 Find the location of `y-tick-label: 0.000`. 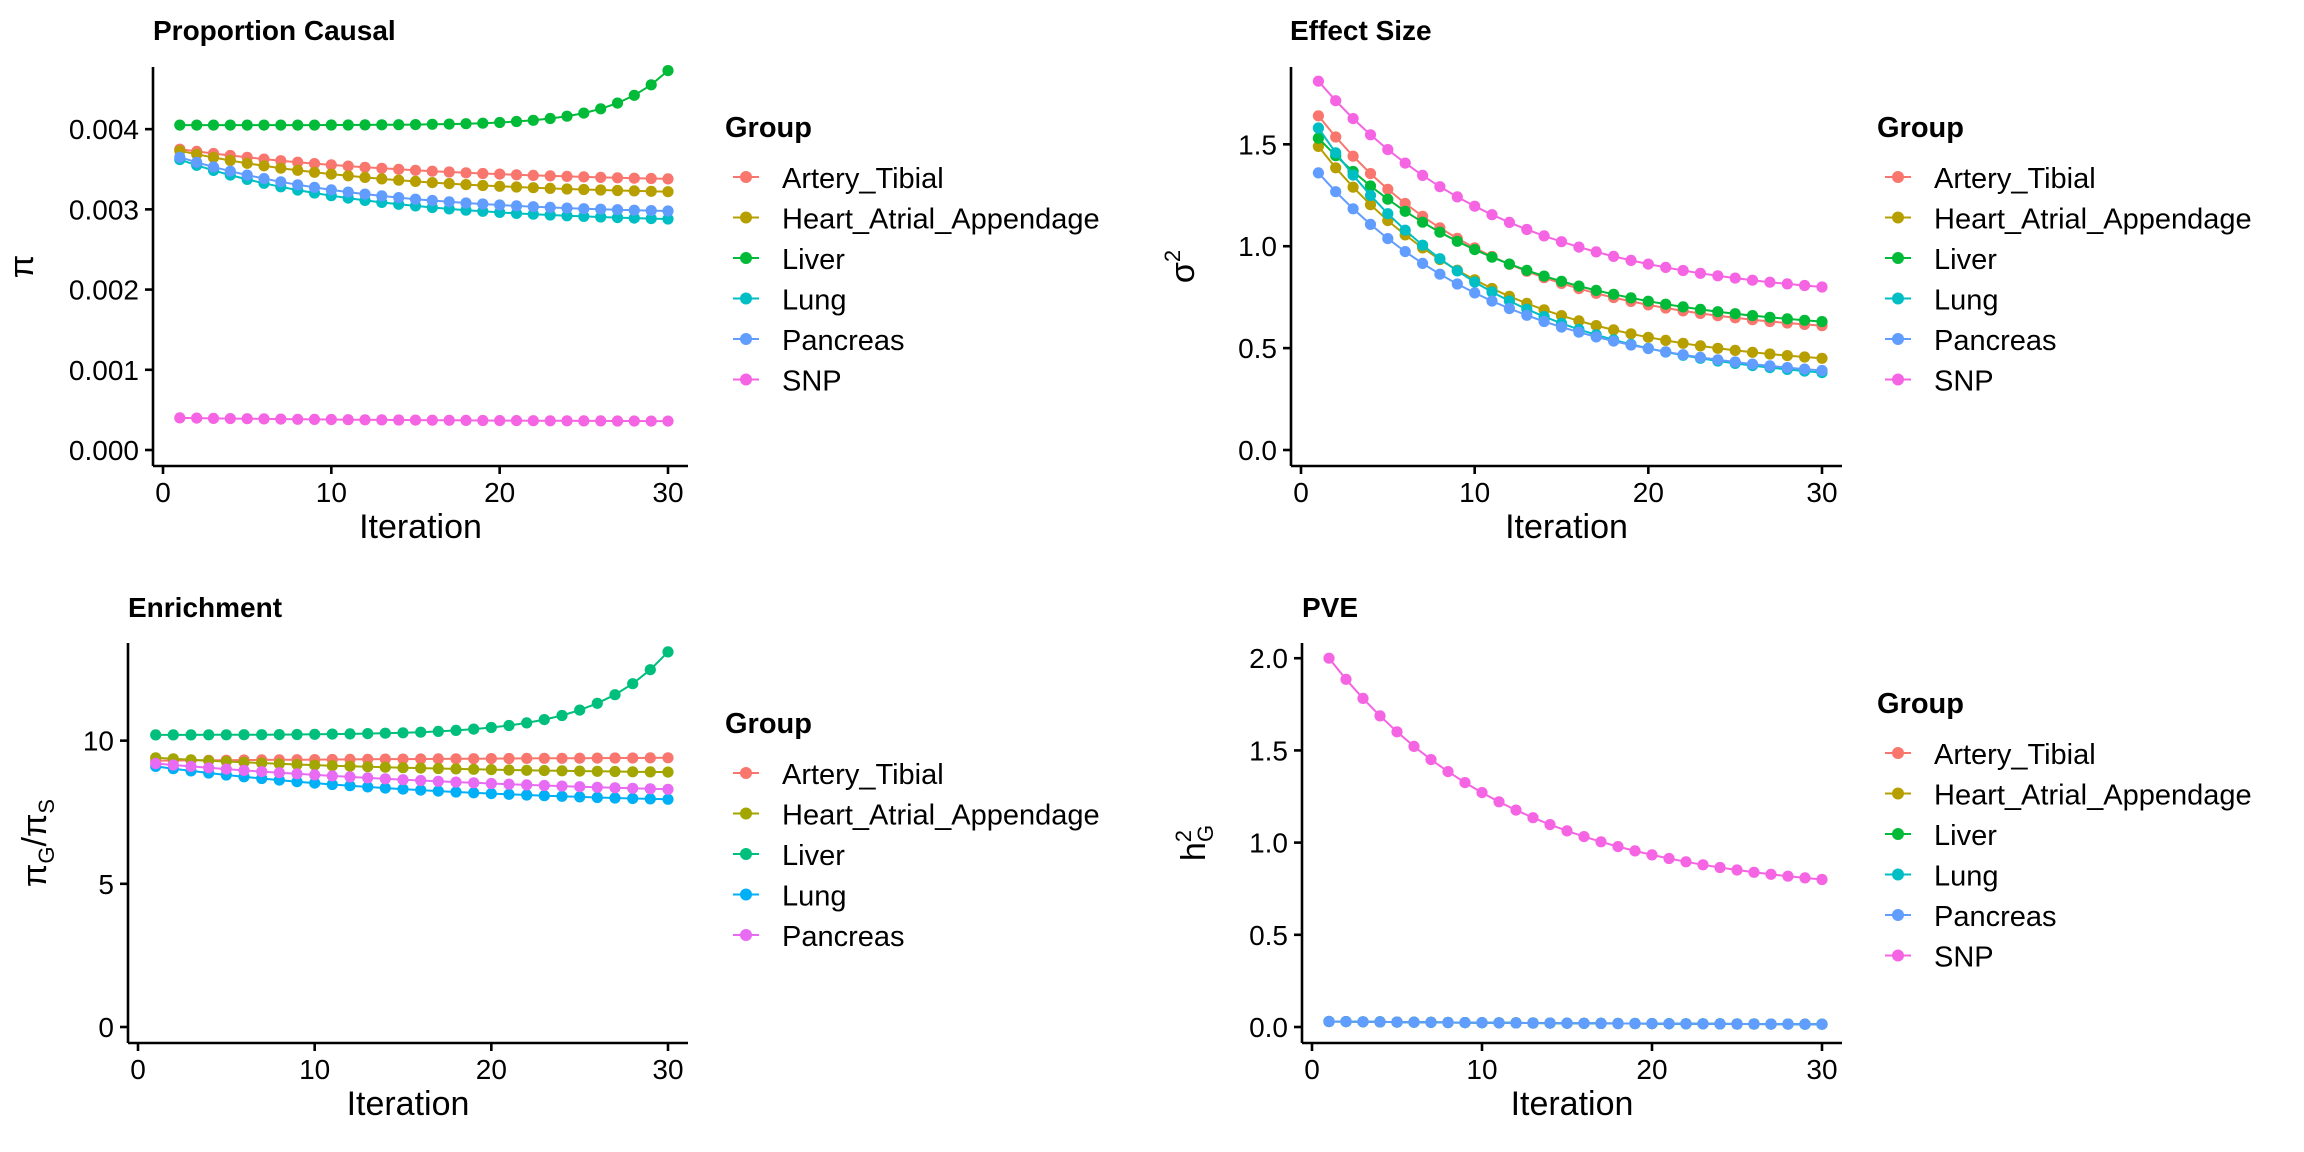

y-tick-label: 0.000 is located at coordinates (104, 450).